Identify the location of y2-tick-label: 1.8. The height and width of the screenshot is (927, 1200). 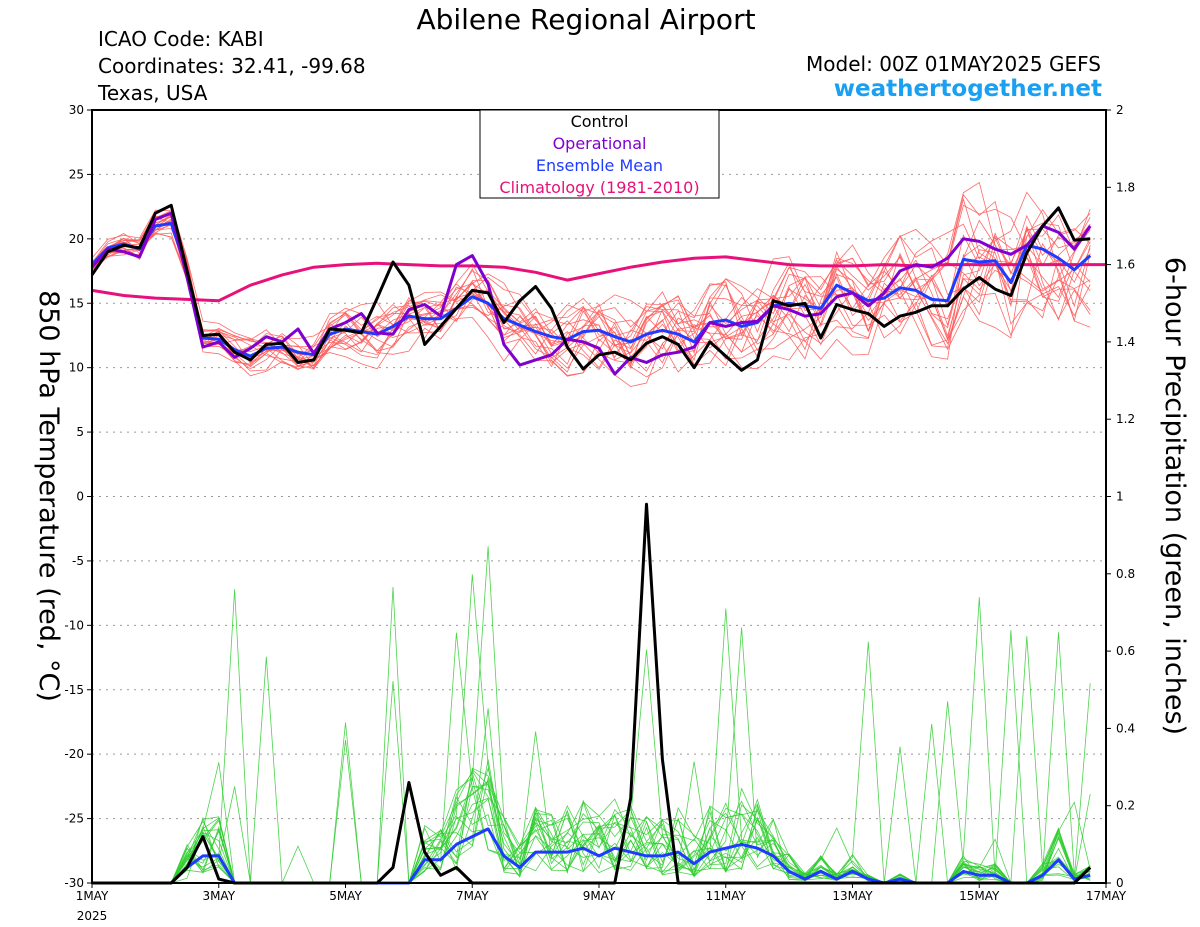
(1125, 187).